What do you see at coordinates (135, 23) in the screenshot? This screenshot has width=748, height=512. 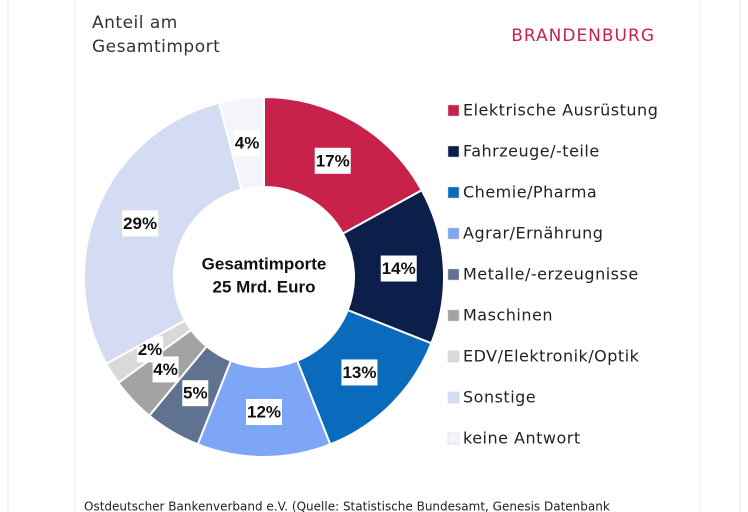 I see `subtitle-line: Anteil am` at bounding box center [135, 23].